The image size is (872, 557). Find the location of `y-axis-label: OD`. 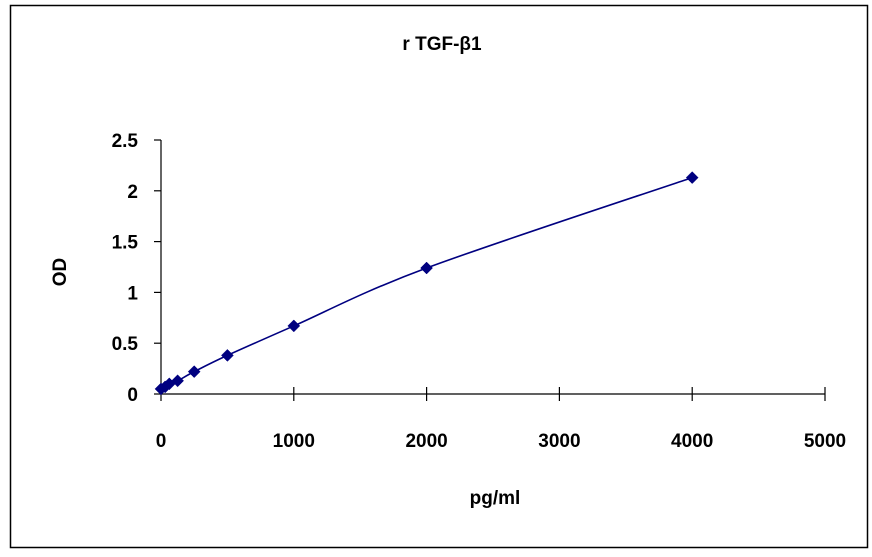

y-axis-label: OD is located at coordinates (60, 272).